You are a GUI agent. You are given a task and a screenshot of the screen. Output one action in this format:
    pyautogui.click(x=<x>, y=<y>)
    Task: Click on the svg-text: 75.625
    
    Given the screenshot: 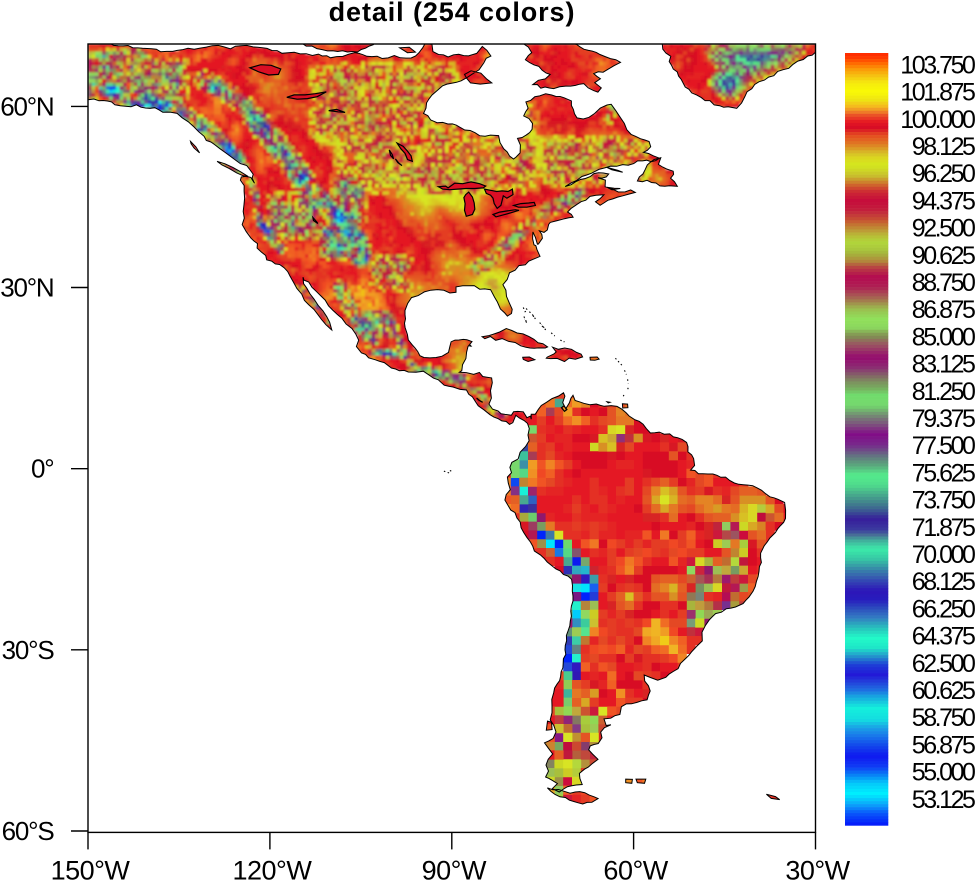 What is the action you would take?
    pyautogui.click(x=943, y=473)
    